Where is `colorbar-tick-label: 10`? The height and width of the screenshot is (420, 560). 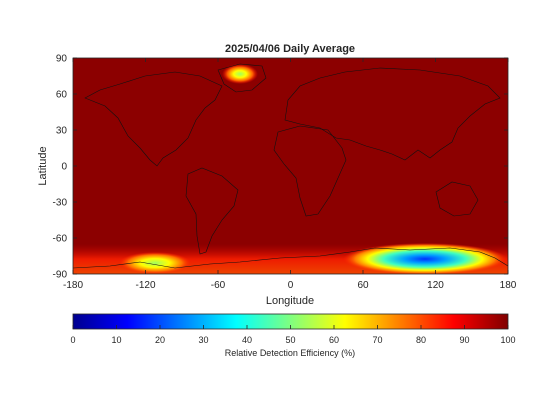 colorbar-tick-label: 10 is located at coordinates (116, 340).